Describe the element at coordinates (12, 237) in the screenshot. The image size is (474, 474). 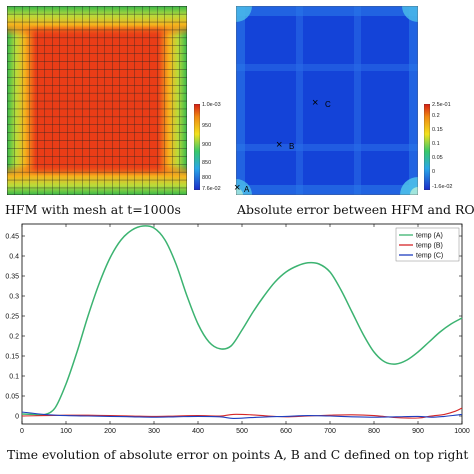
I see `y-tick-label: 0.45` at that location.